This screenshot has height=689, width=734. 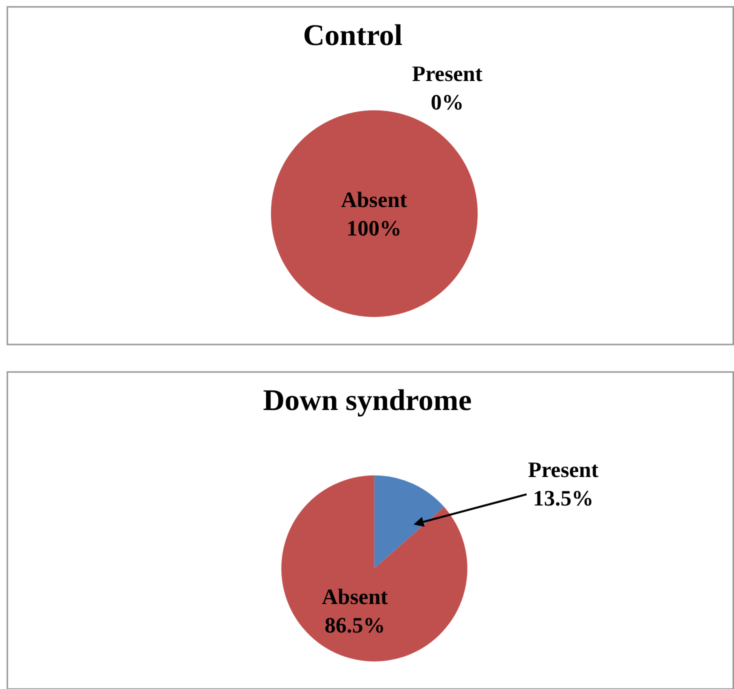 What do you see at coordinates (447, 102) in the screenshot?
I see `text: 0%` at bounding box center [447, 102].